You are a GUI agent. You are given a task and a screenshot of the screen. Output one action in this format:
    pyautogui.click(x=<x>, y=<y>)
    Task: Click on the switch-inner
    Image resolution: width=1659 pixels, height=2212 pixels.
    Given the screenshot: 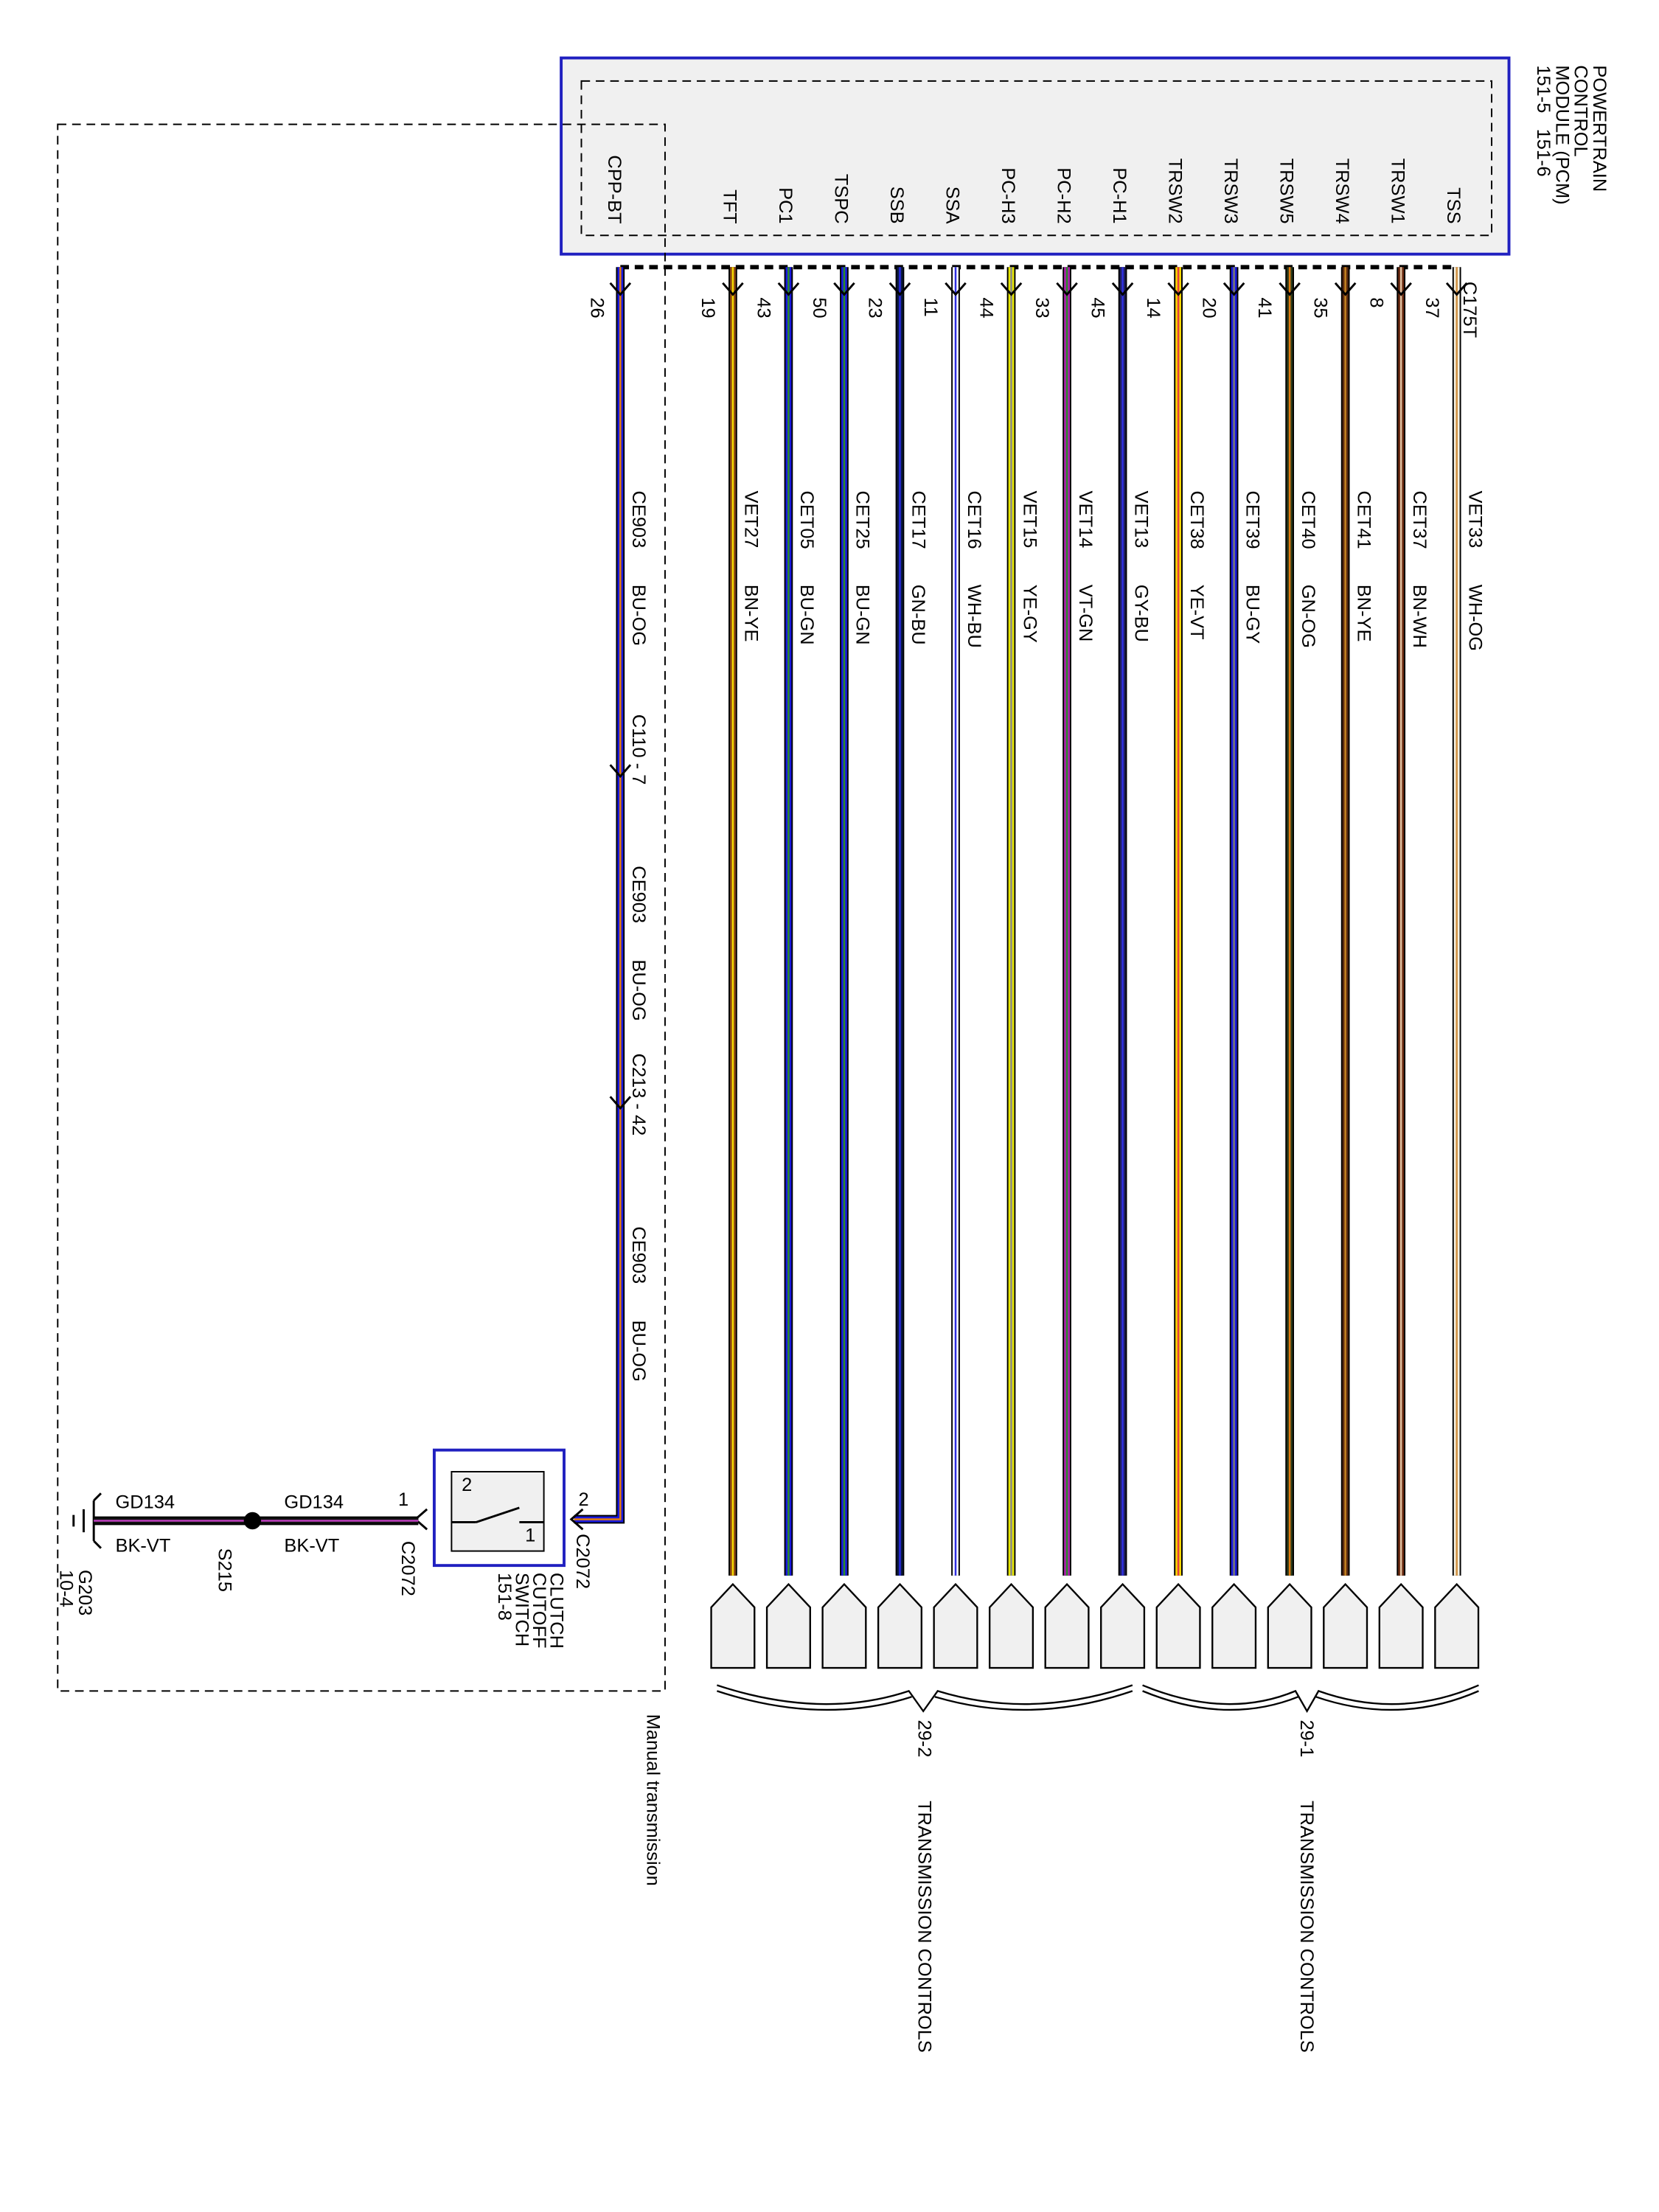 What is the action you would take?
    pyautogui.click(x=498, y=1511)
    